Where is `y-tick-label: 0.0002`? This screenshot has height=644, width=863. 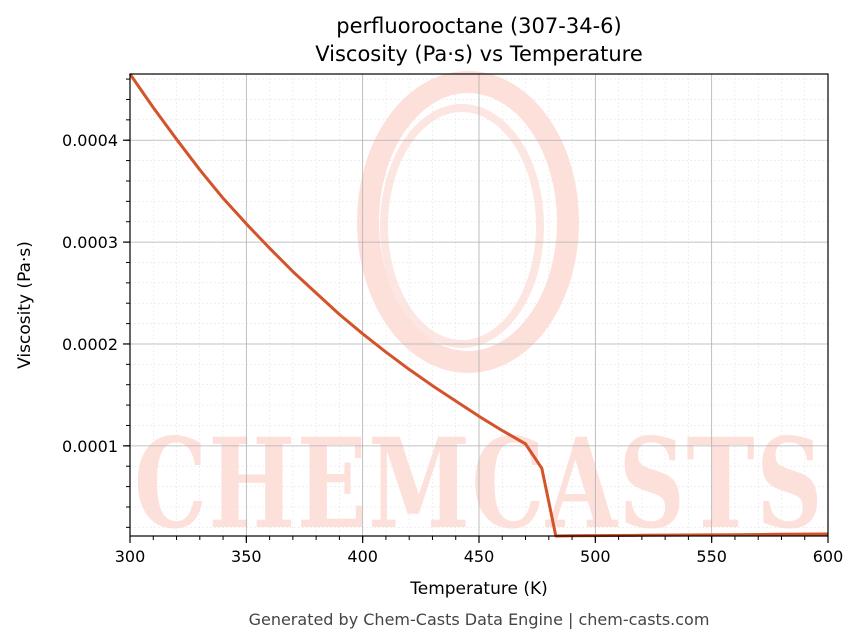 y-tick-label: 0.0002 is located at coordinates (90, 344).